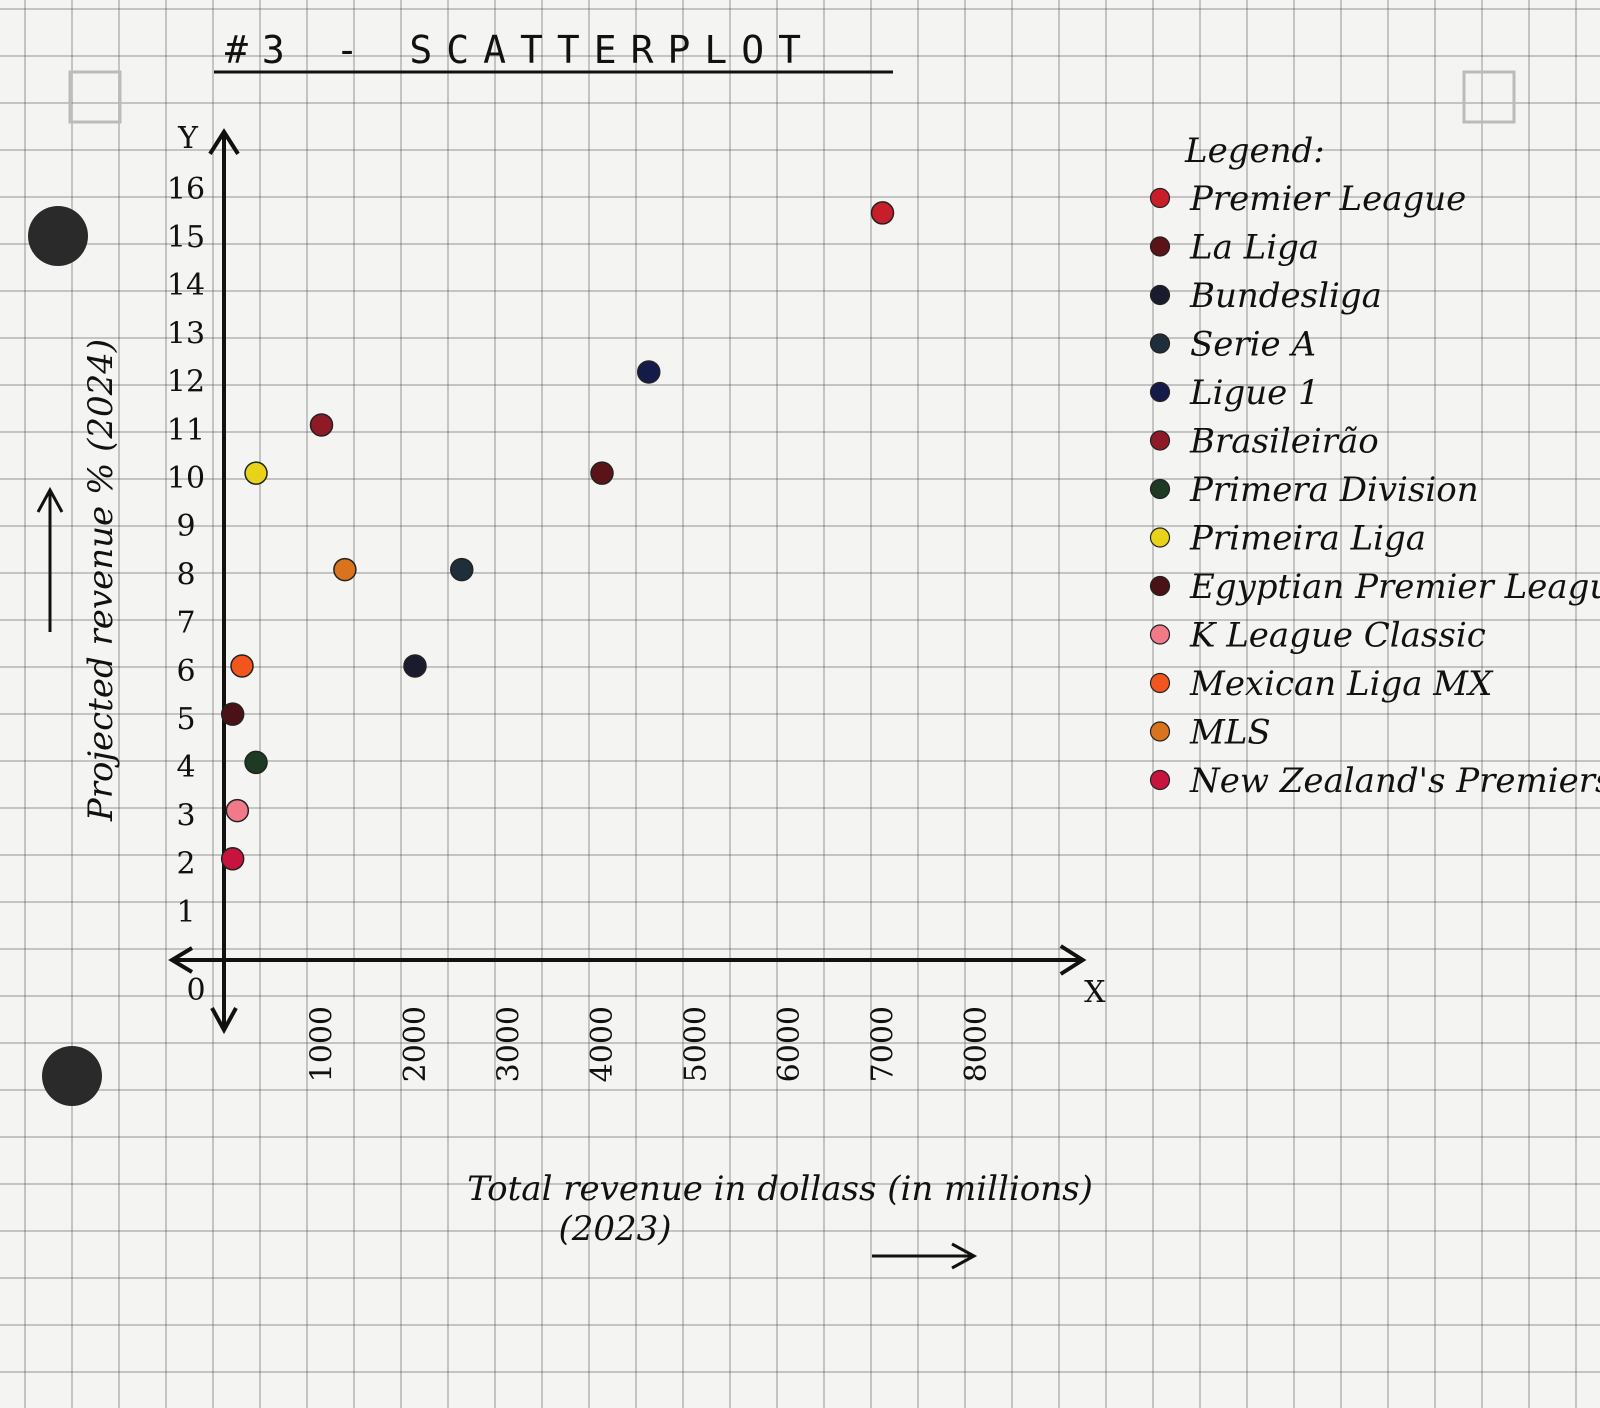  Describe the element at coordinates (1307, 539) in the screenshot. I see `legend-label: Primeira Liga` at that location.